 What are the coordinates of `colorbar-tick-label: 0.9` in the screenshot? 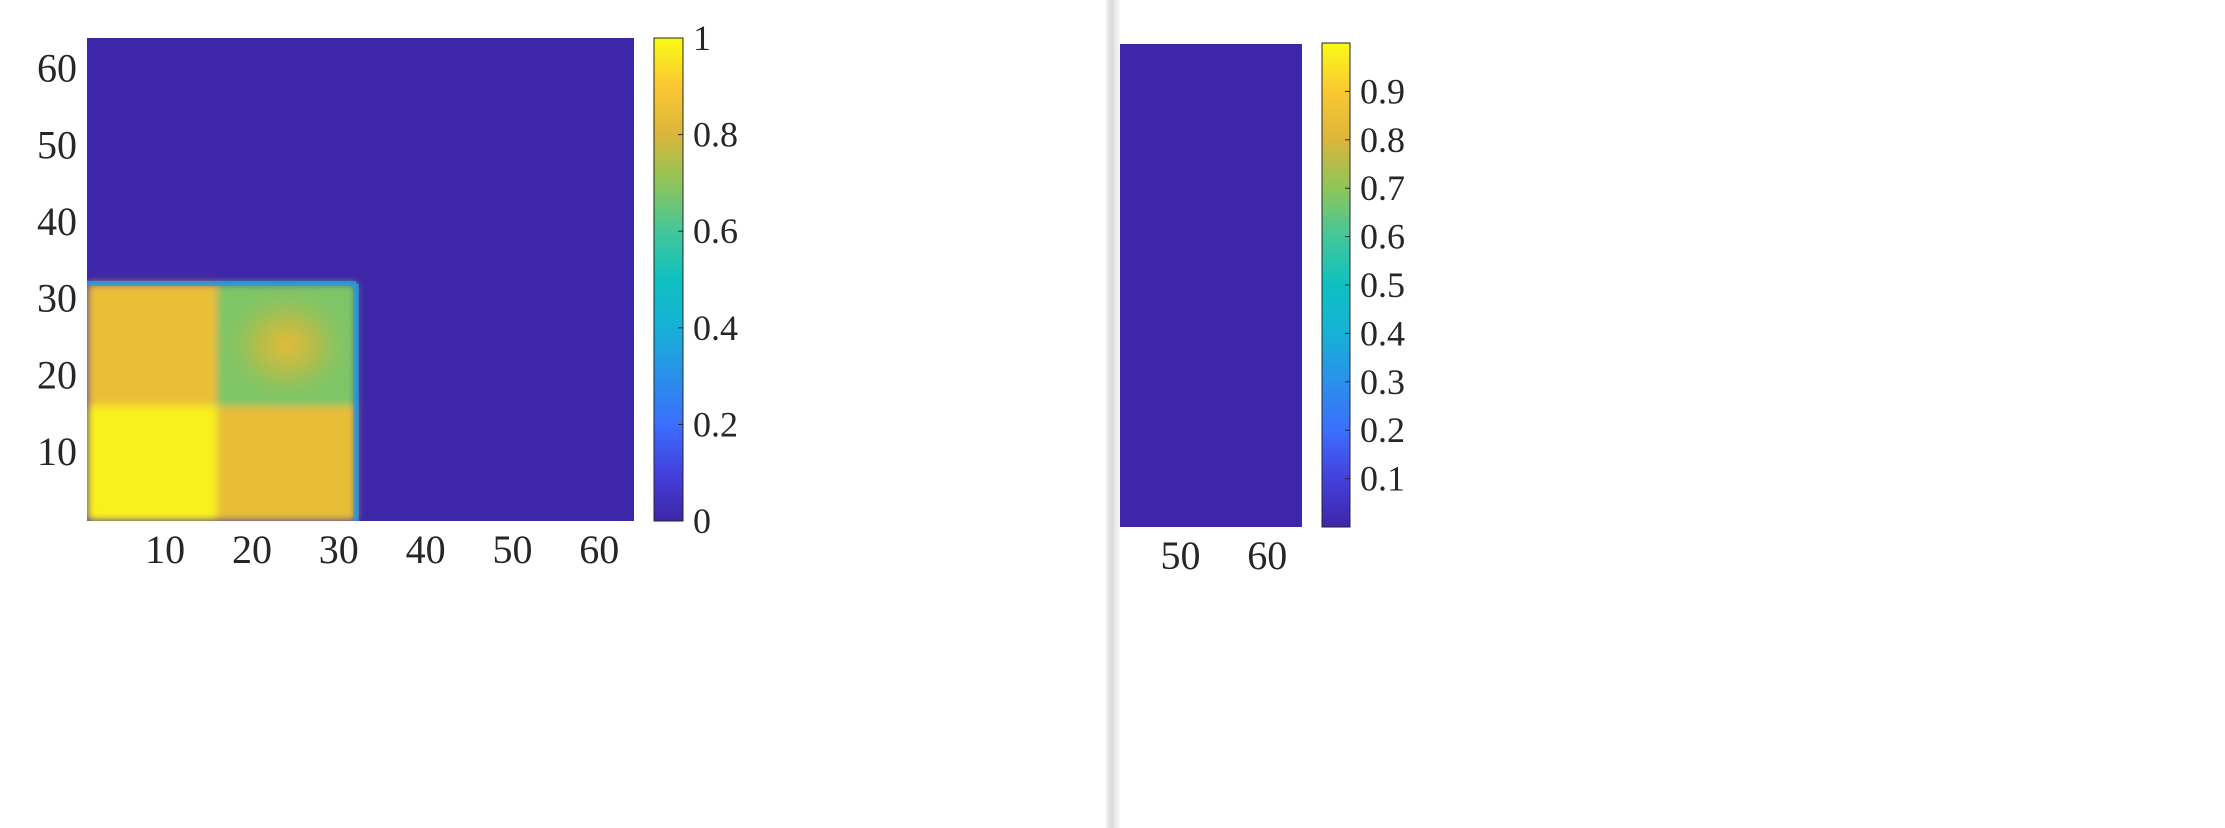 It's located at (1382, 91).